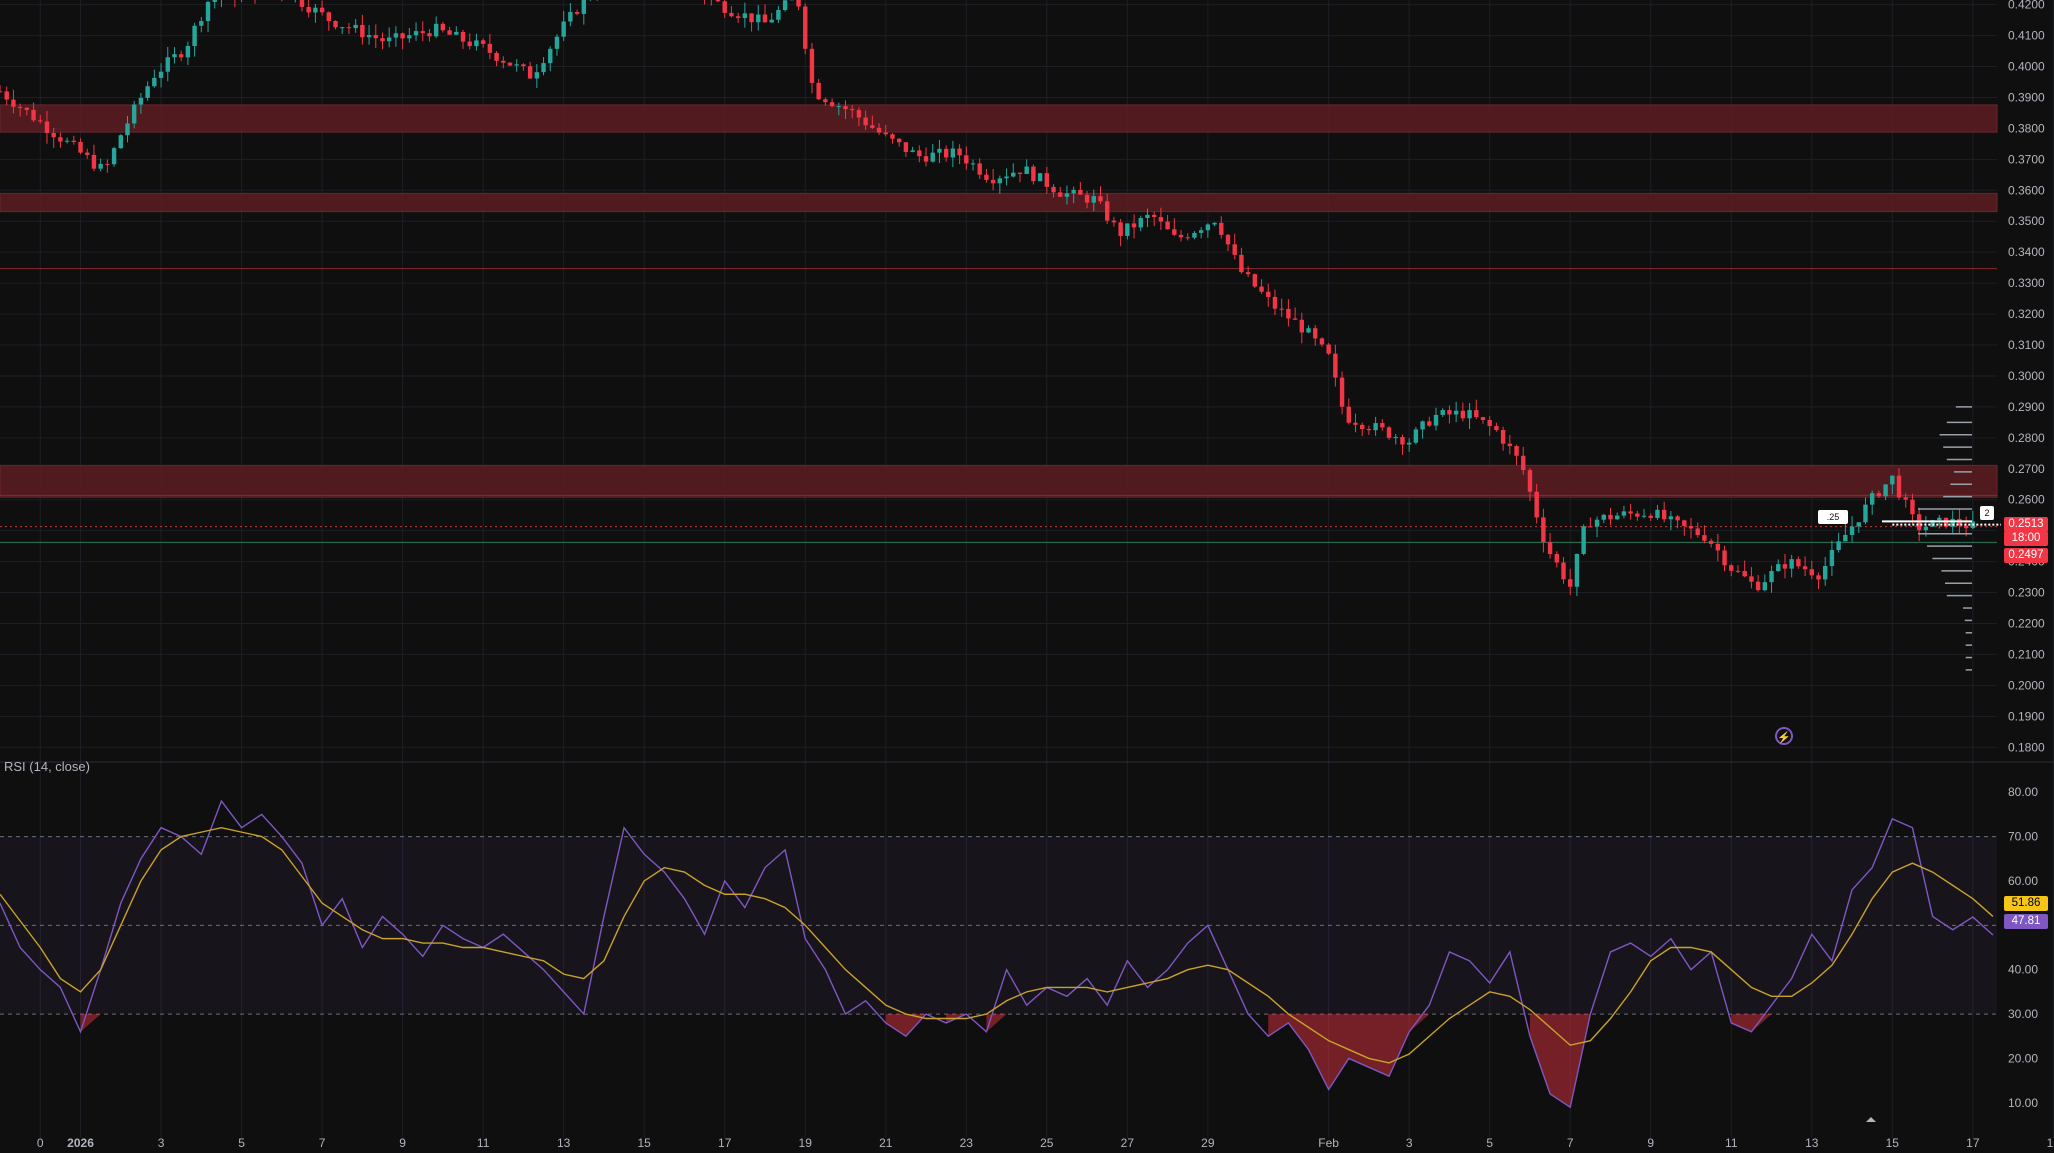 This screenshot has width=2054, height=1153. What do you see at coordinates (2026, 6) in the screenshot?
I see `price-axis-tick: 0.4200` at bounding box center [2026, 6].